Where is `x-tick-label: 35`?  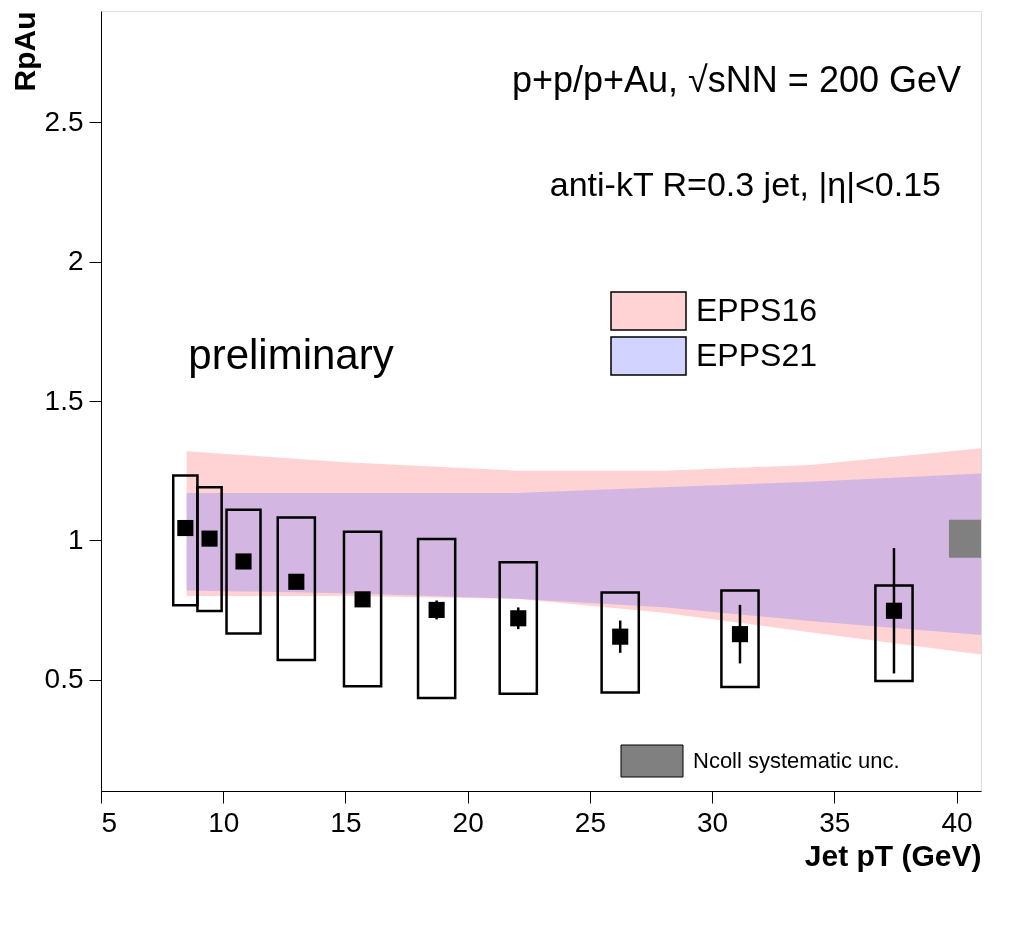
x-tick-label: 35 is located at coordinates (835, 822).